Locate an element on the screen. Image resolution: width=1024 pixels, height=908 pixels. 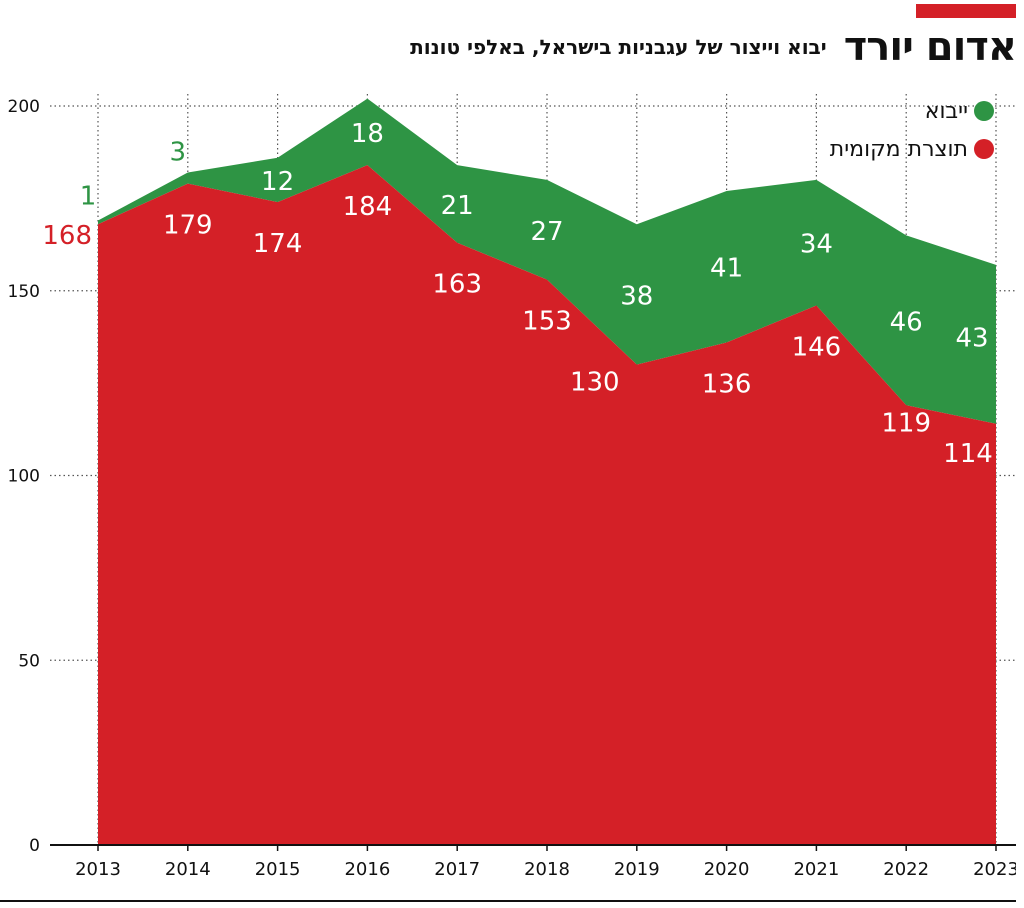
x-tick-label: 2022 is located at coordinates (906, 869).